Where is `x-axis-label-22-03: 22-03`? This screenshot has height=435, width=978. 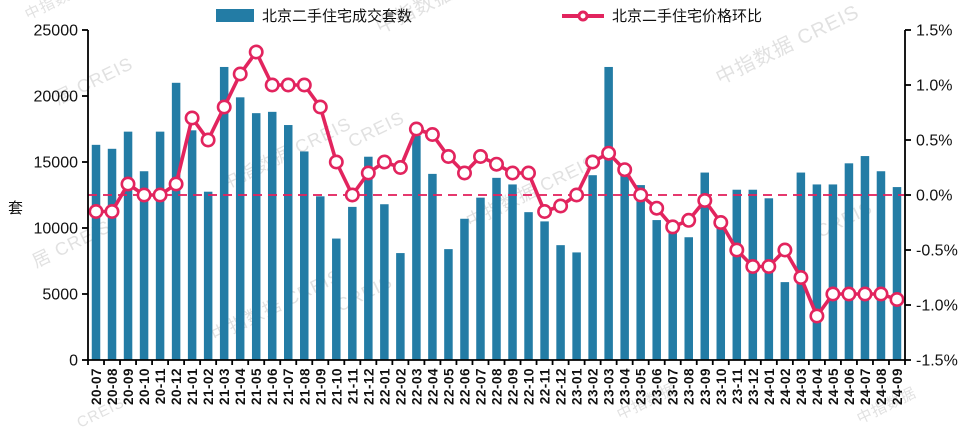 x-axis-label-22-03: 22-03 is located at coordinates (416, 386).